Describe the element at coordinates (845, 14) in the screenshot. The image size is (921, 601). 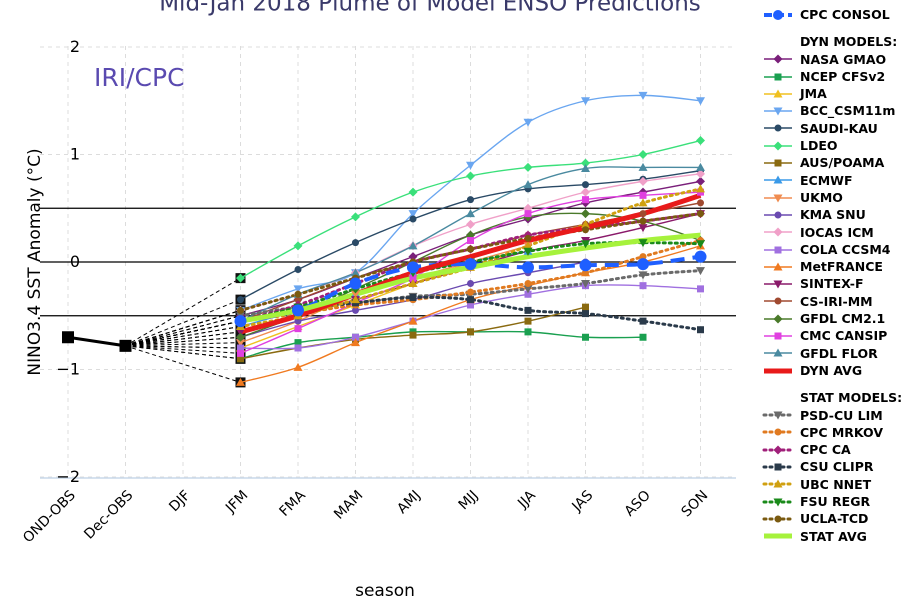
I see `legend-label: CPC CONSOL` at that location.